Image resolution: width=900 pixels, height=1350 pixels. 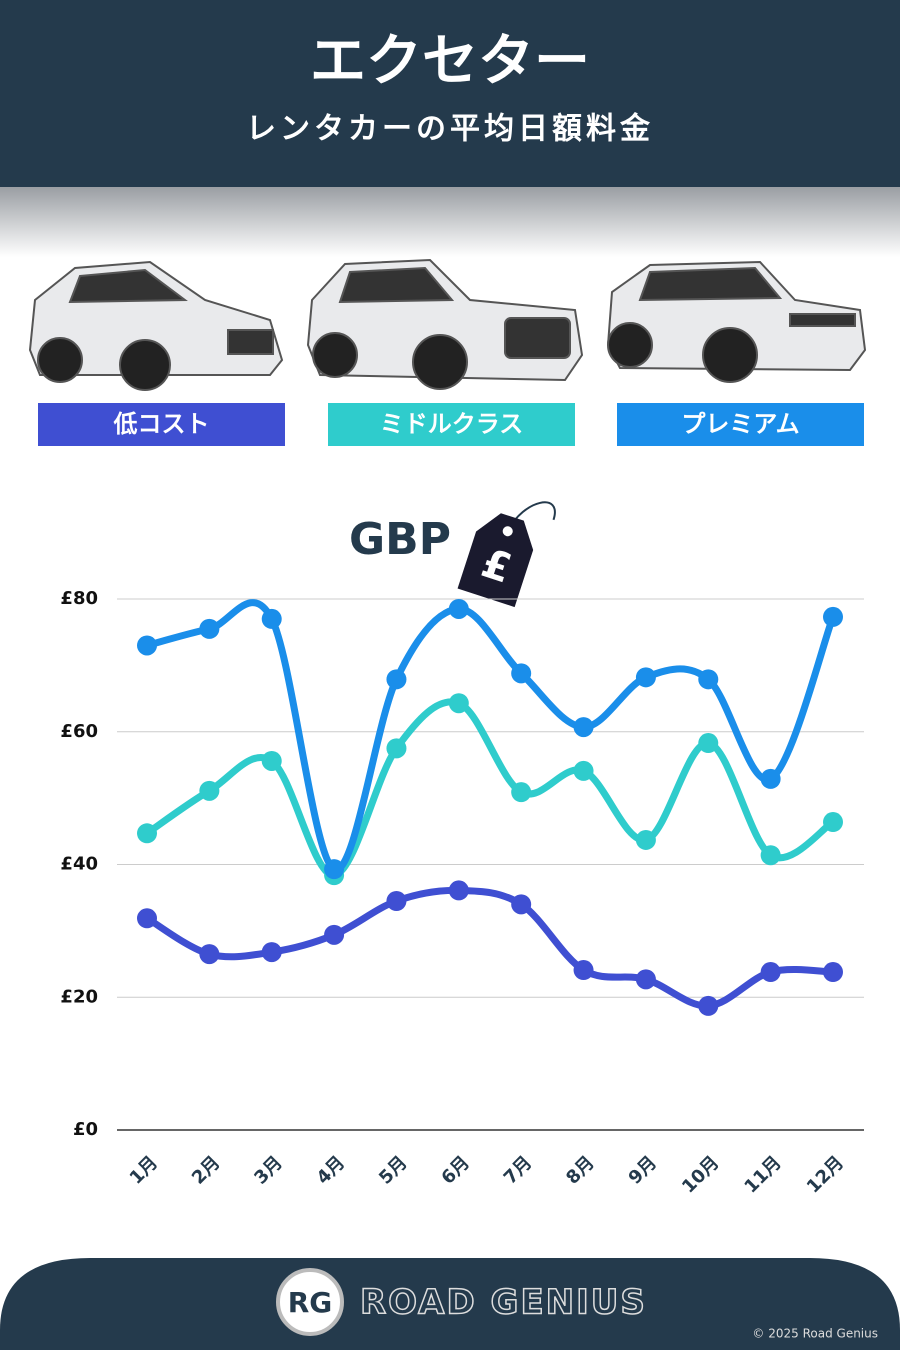 I want to click on y-tick-label: £80, so click(x=79, y=598).